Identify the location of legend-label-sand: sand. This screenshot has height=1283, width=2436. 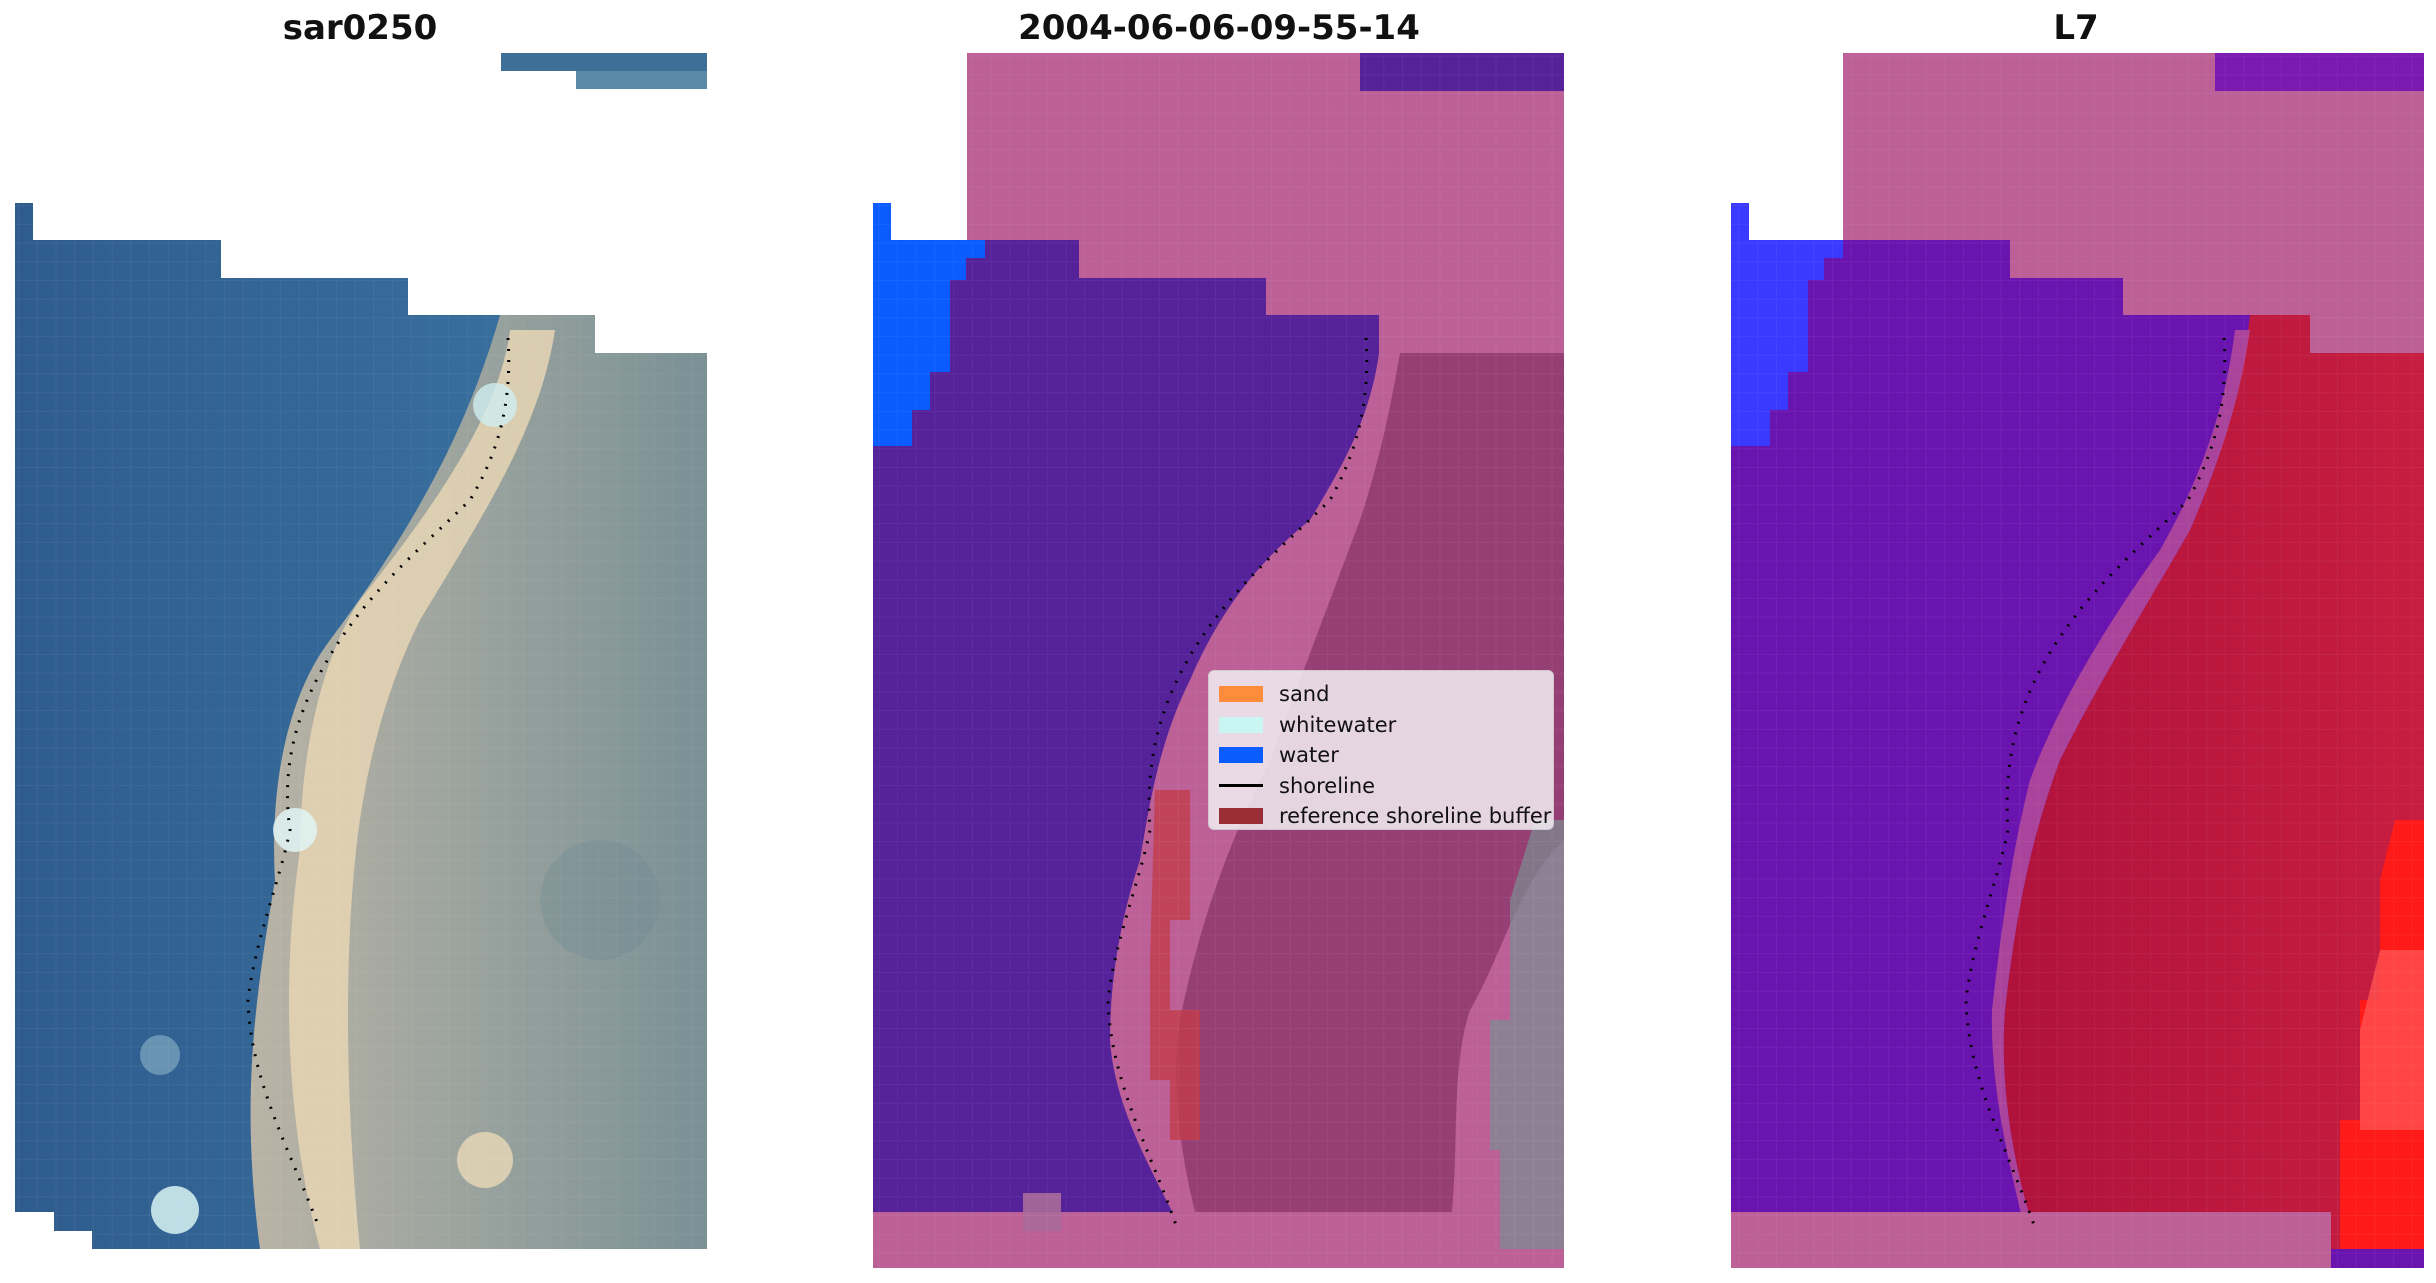
(1304, 694).